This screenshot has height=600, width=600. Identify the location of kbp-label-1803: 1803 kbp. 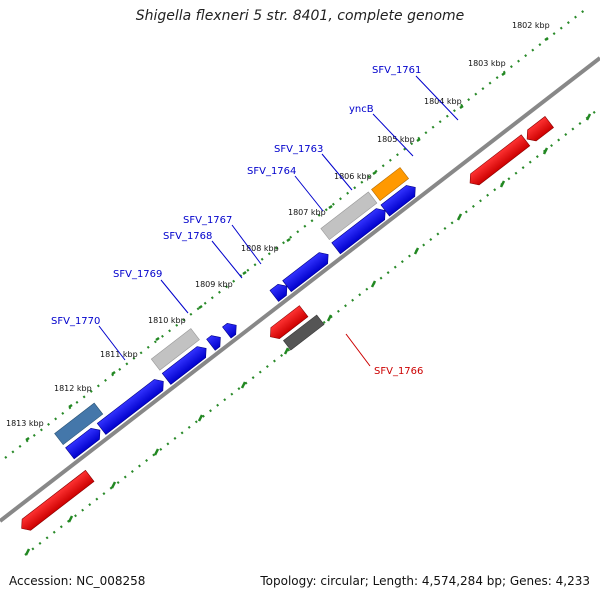
(487, 63).